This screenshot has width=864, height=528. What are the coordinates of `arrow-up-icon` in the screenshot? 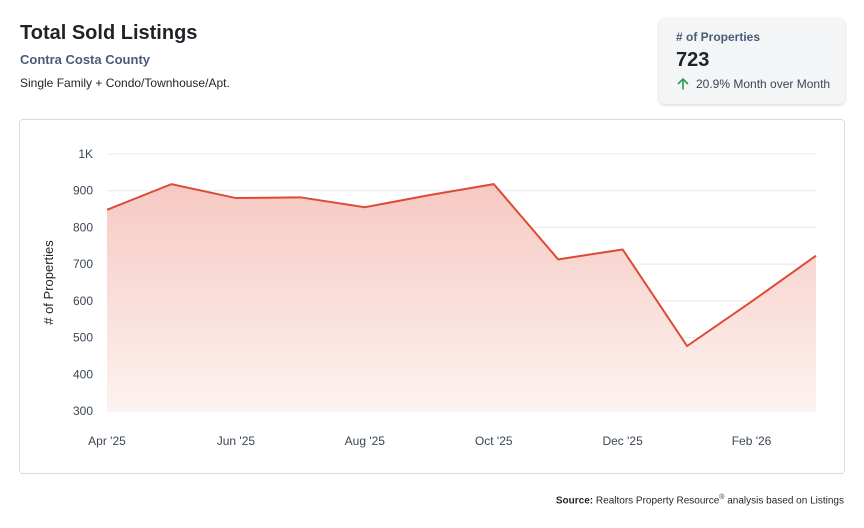 It's located at (683, 84).